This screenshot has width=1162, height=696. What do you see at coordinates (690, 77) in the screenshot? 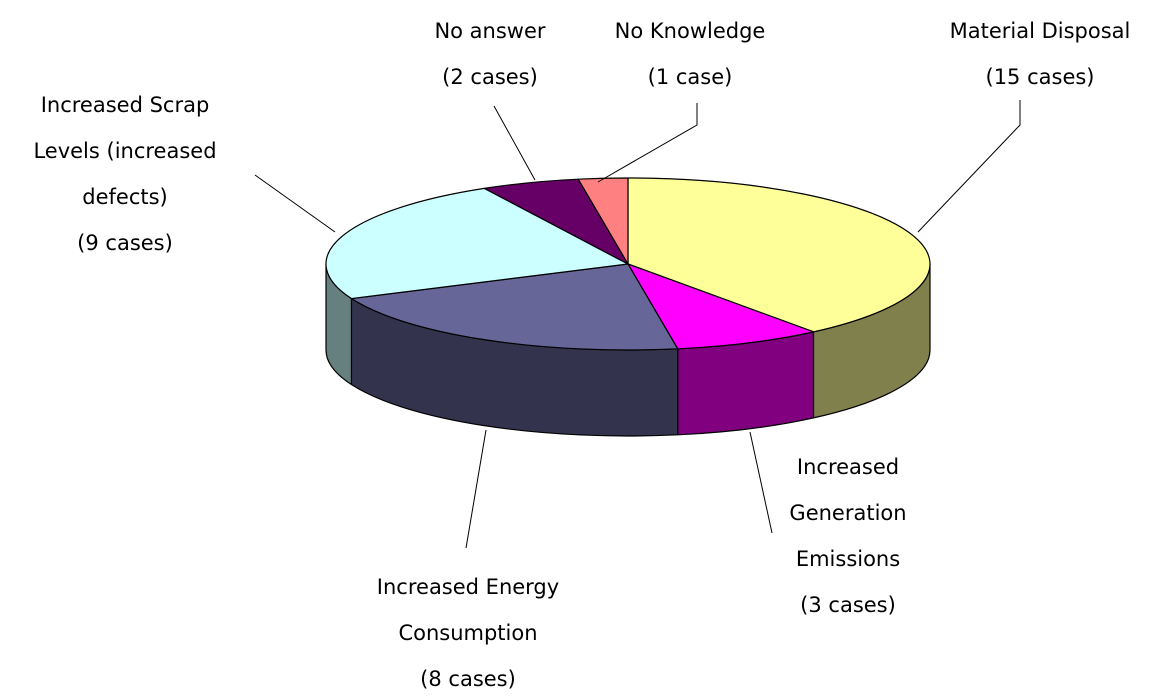
I see `value-label: (1 case)` at bounding box center [690, 77].